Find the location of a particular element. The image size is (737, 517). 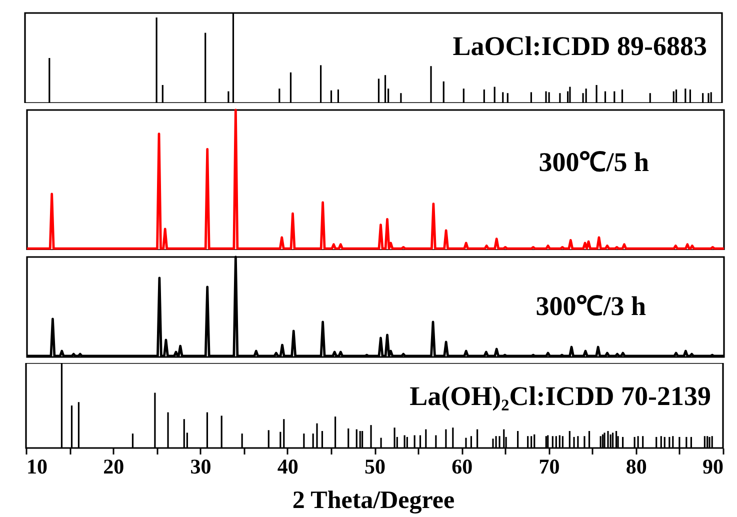

x-tick-label: 90 is located at coordinates (713, 466).